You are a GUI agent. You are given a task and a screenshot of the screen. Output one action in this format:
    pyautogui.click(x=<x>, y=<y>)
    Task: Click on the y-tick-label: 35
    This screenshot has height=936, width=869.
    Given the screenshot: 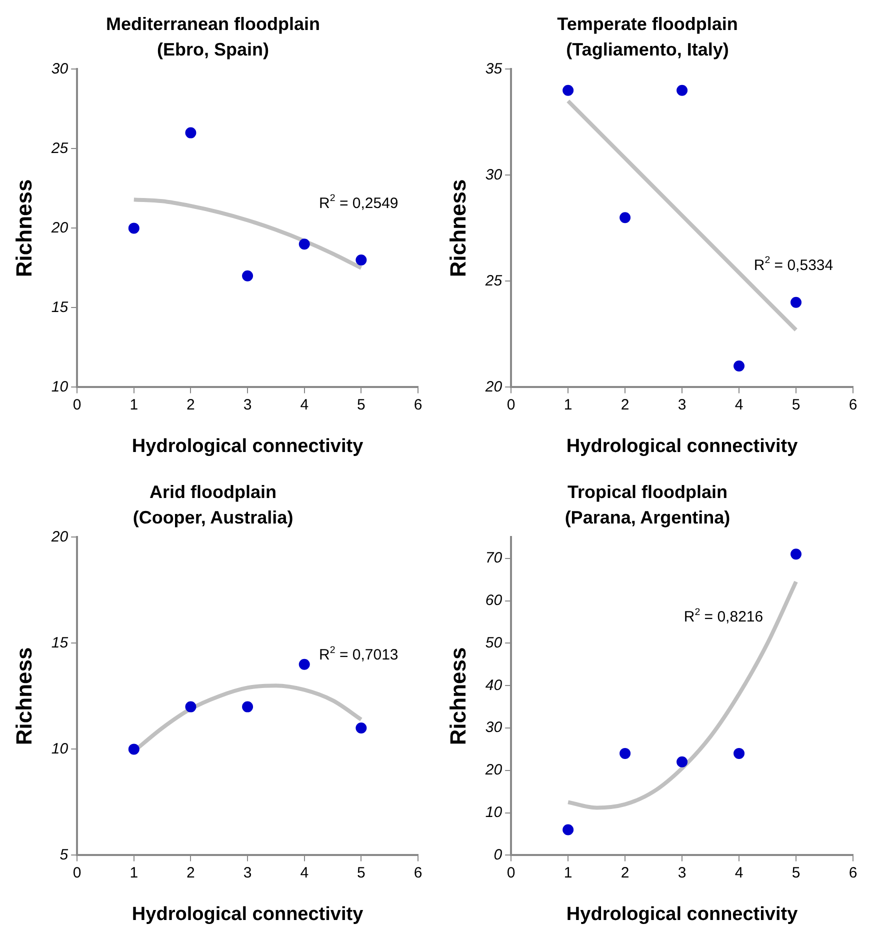 What is the action you would take?
    pyautogui.click(x=494, y=69)
    